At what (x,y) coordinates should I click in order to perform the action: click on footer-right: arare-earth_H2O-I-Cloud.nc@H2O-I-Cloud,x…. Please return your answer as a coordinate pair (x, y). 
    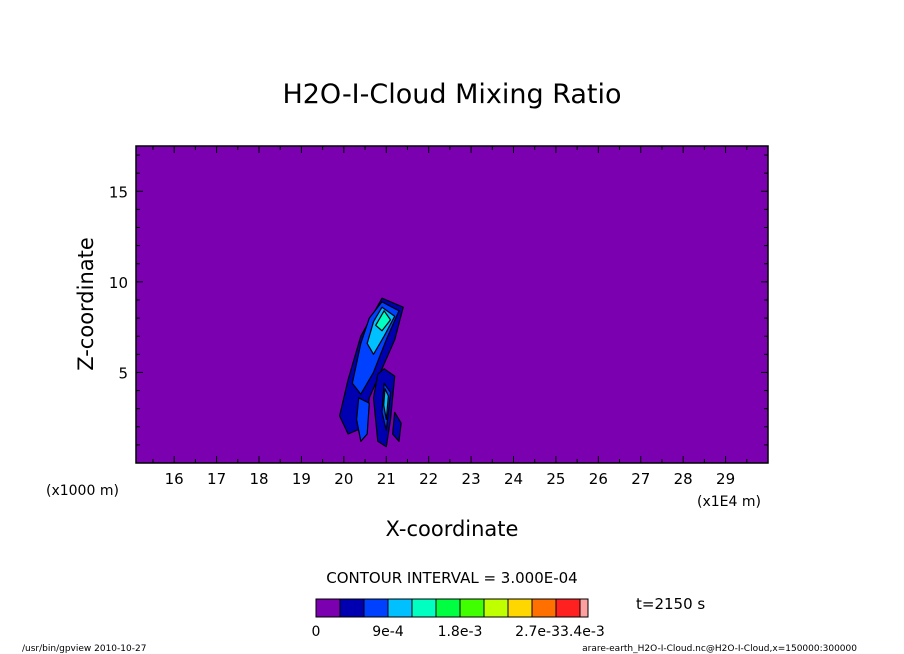
    Looking at the image, I should click on (719, 649).